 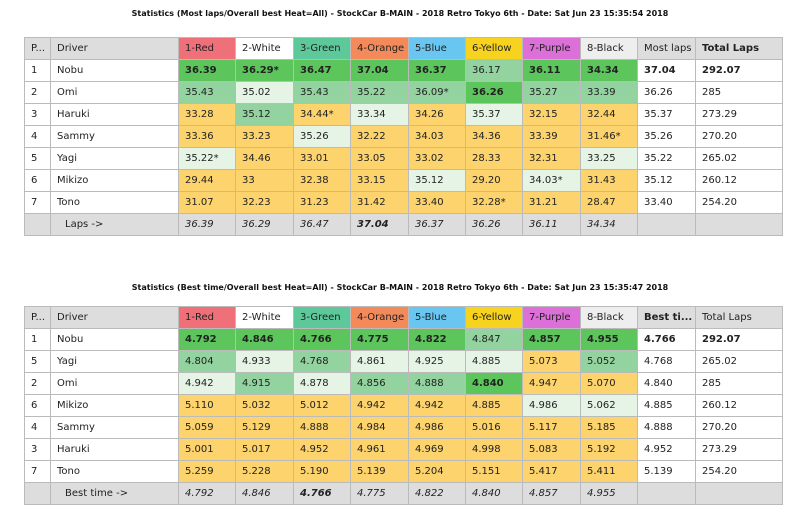 What do you see at coordinates (207, 136) in the screenshot?
I see `lane-cell: 33.36` at bounding box center [207, 136].